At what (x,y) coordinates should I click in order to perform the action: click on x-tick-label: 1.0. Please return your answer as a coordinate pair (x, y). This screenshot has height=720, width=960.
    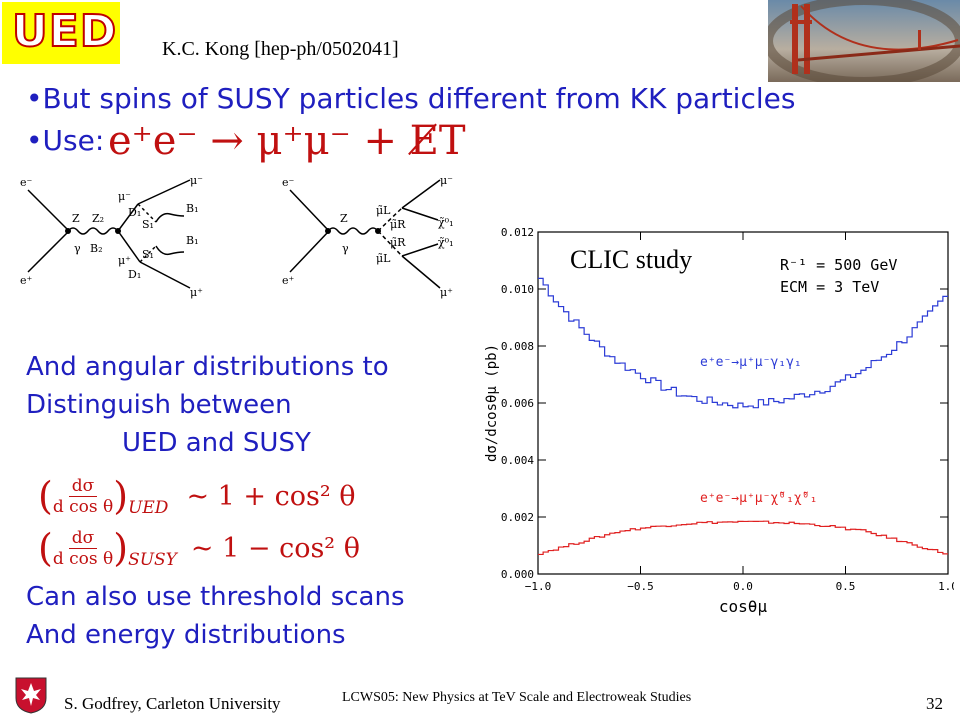
    Looking at the image, I should click on (946, 586).